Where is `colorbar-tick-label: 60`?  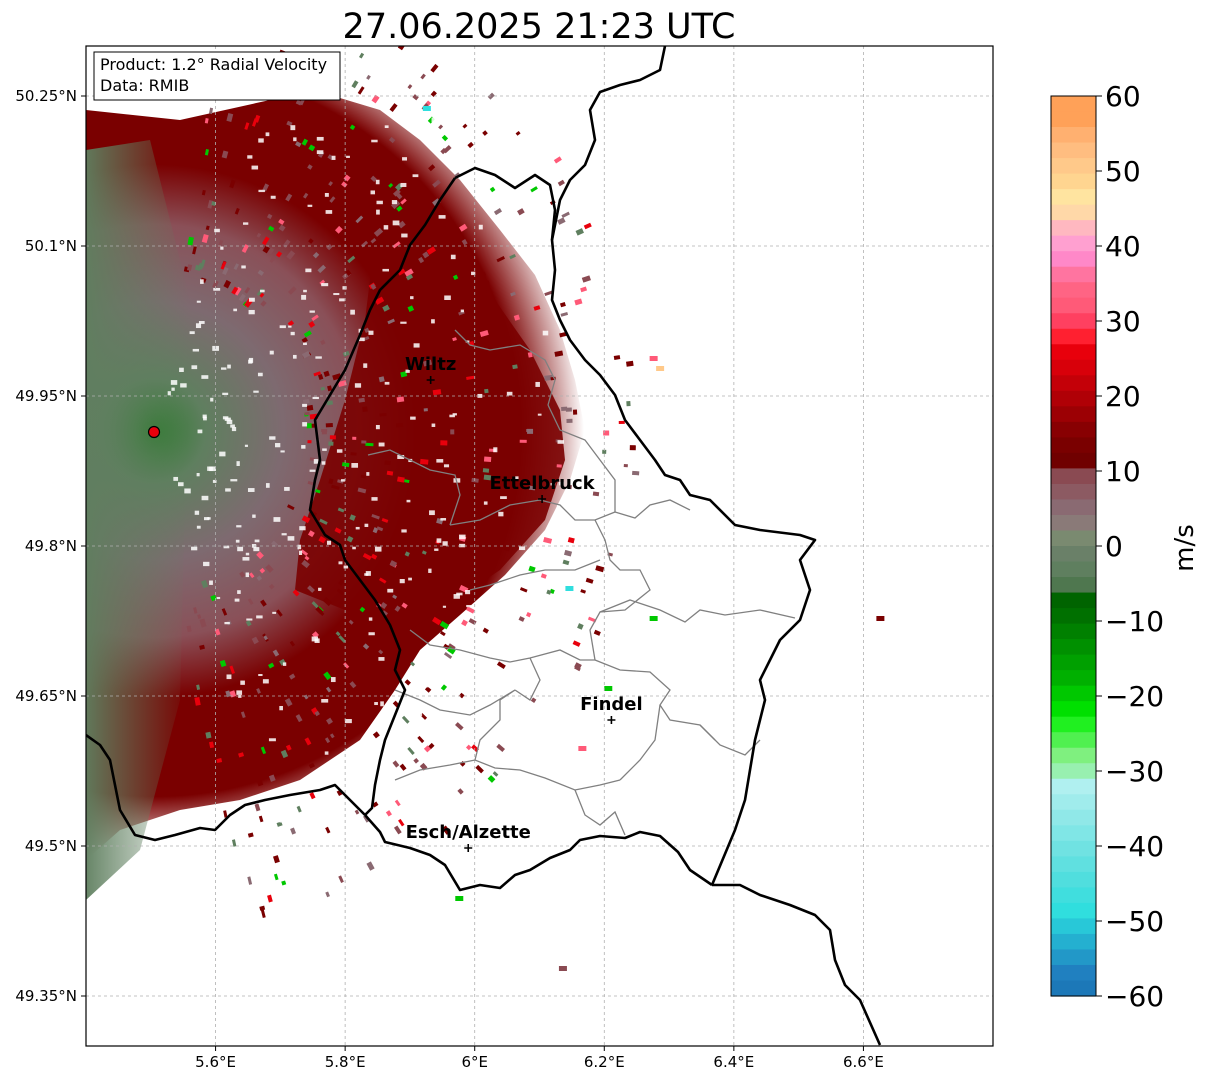 colorbar-tick-label: 60 is located at coordinates (1123, 96).